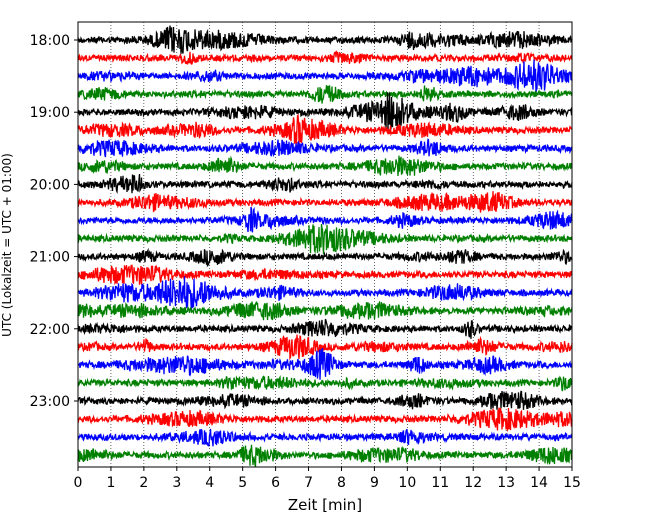 This screenshot has height=520, width=650. What do you see at coordinates (176, 483) in the screenshot?
I see `x-tick-label: 3` at bounding box center [176, 483].